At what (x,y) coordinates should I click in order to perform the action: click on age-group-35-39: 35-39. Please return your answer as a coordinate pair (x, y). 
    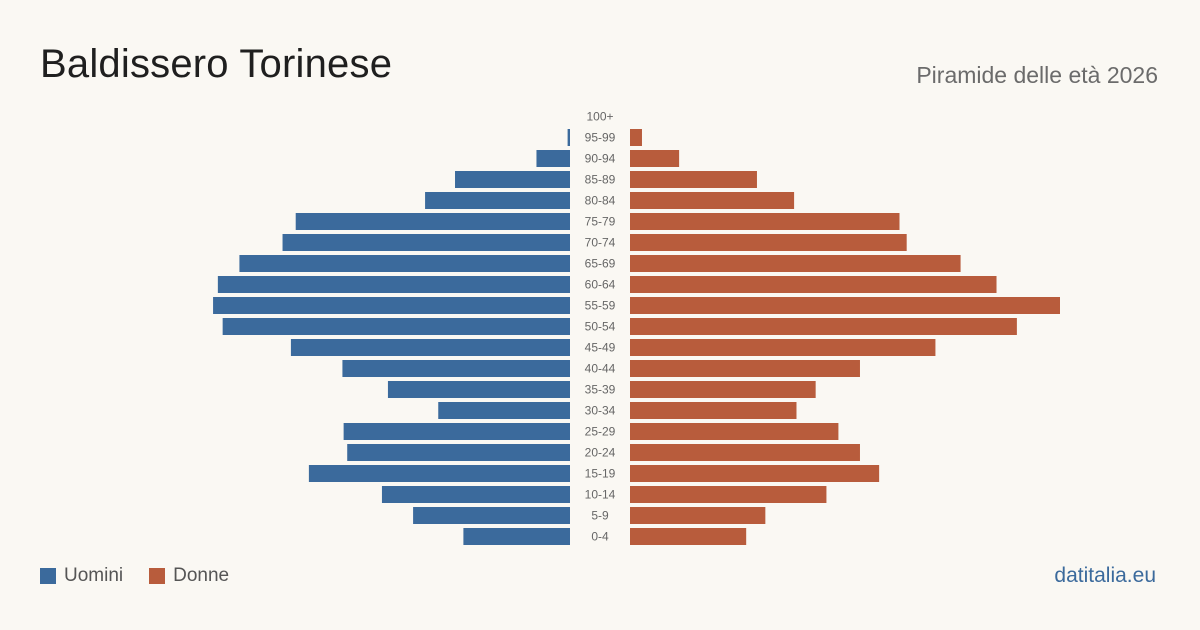
    Looking at the image, I should click on (601, 389).